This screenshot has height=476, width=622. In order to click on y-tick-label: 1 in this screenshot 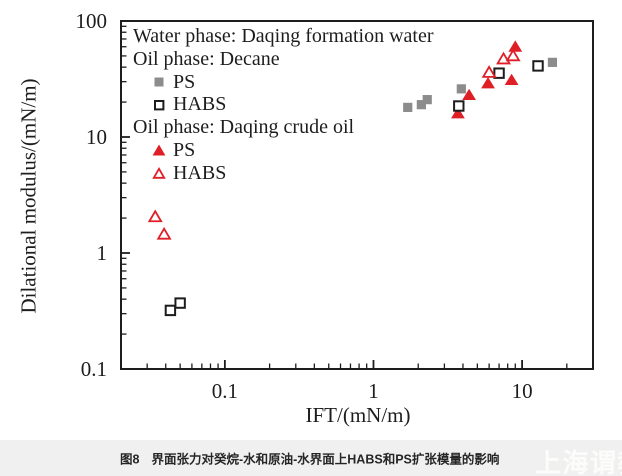, I will do `click(102, 253)`.